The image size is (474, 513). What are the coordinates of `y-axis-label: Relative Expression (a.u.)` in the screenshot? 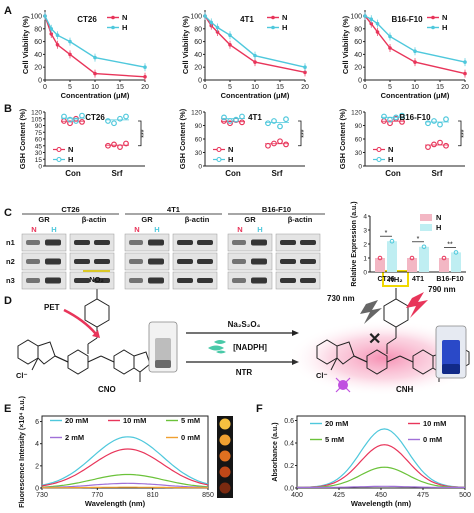 It's located at (354, 243).